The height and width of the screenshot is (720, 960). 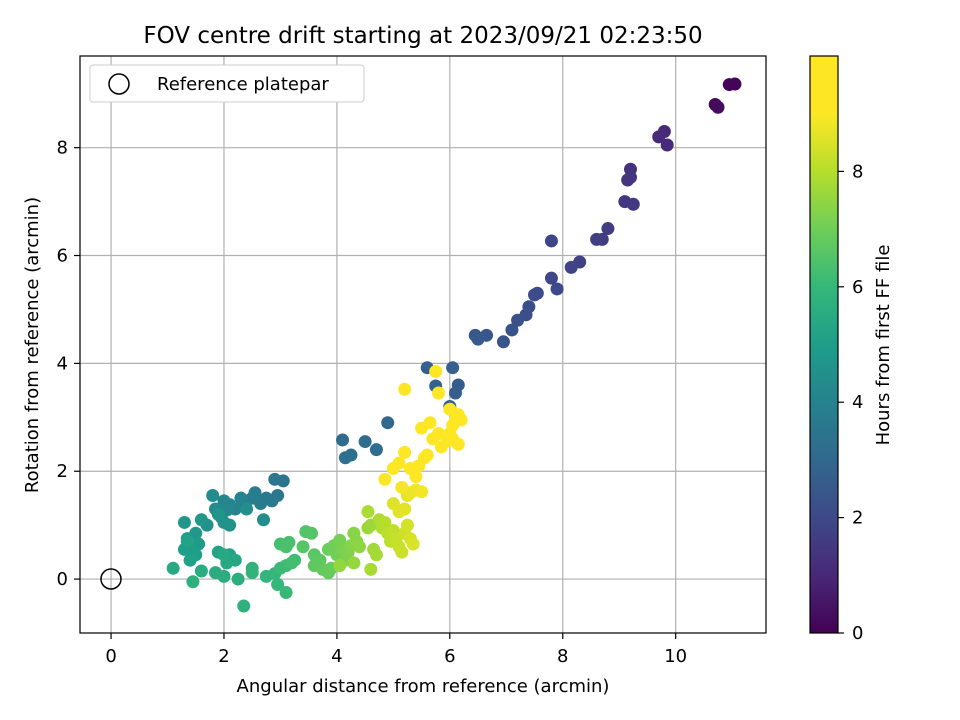 What do you see at coordinates (243, 84) in the screenshot?
I see `legend-label: Reference platepar` at bounding box center [243, 84].